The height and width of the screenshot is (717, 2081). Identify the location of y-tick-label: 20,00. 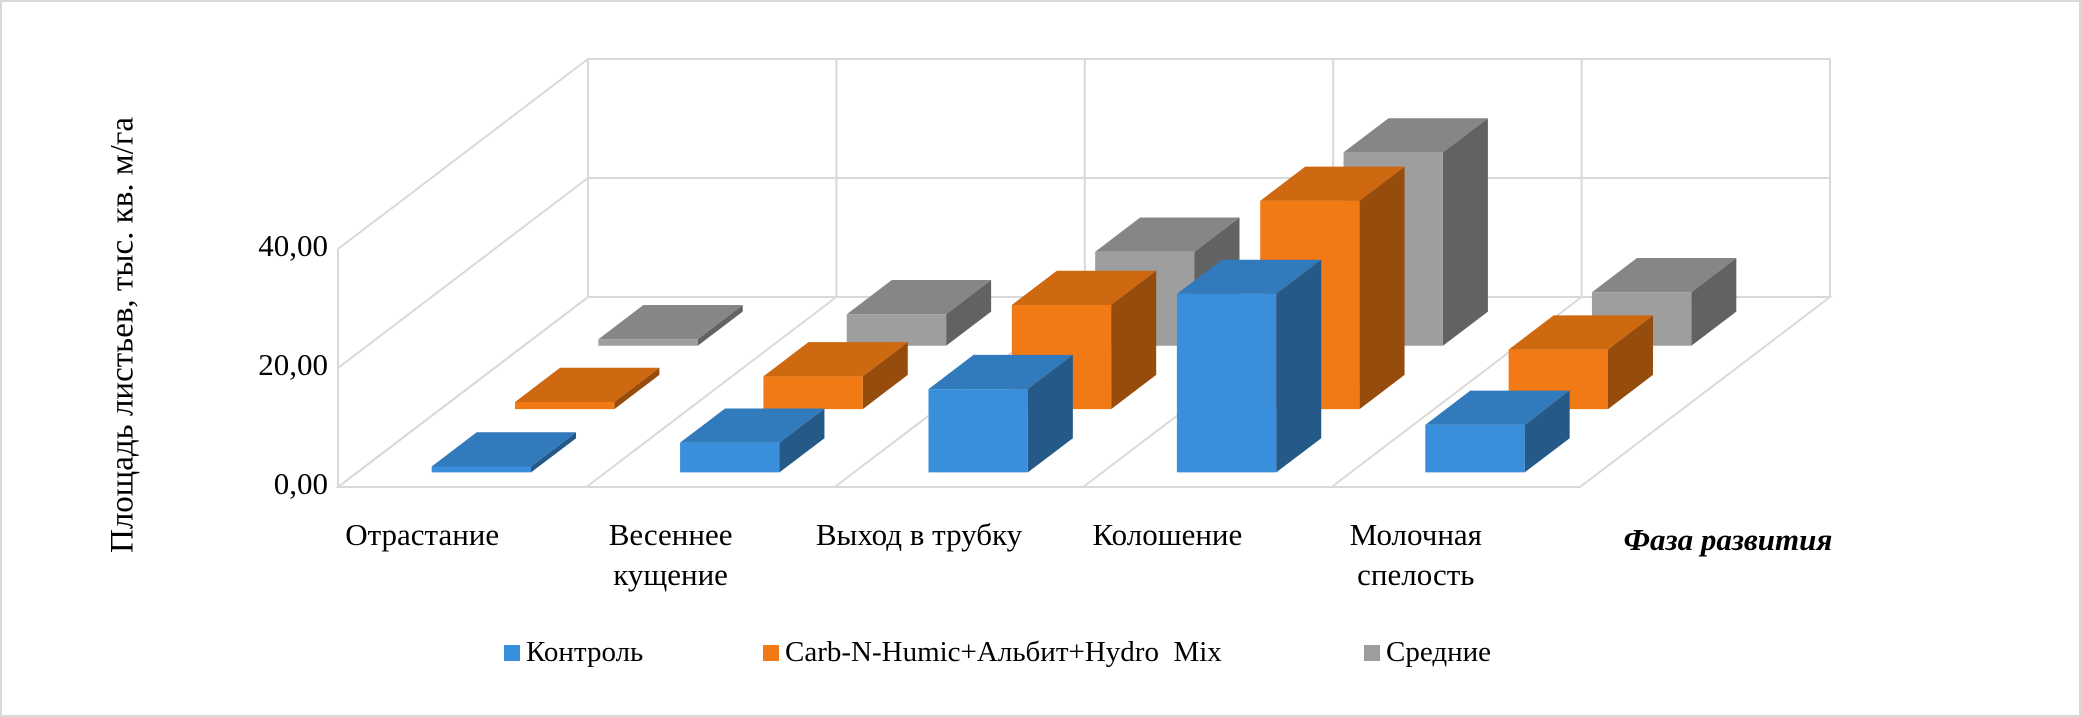
(293, 364).